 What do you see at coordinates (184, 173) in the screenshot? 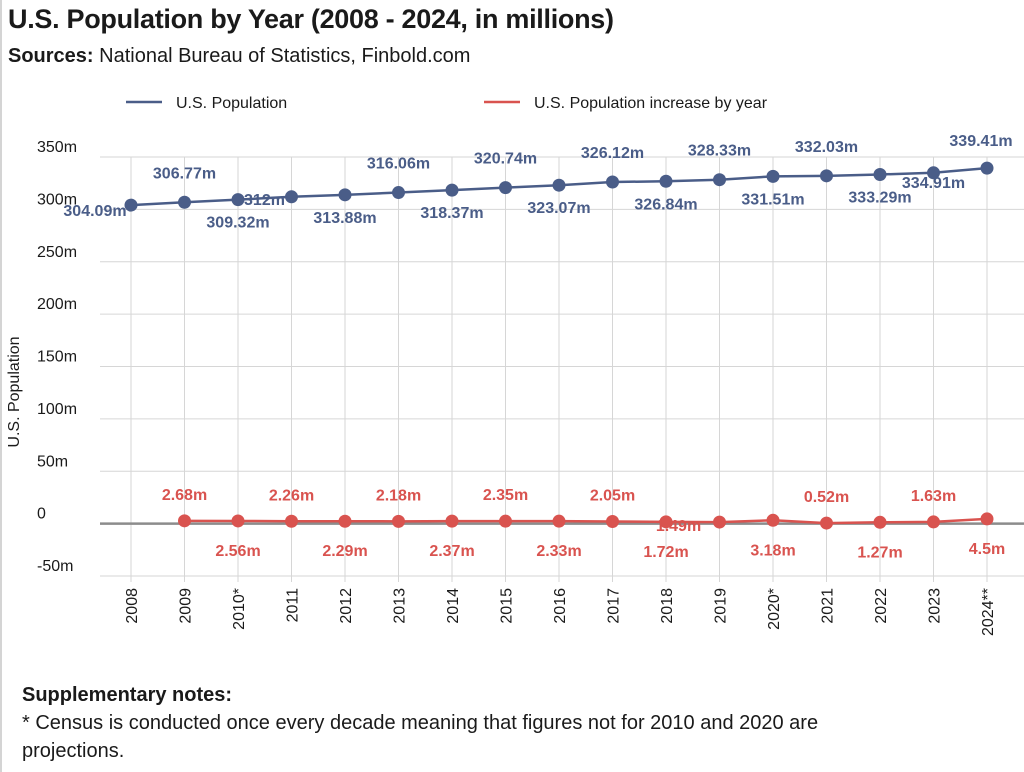
I see `data-label-population: 306.77m` at bounding box center [184, 173].